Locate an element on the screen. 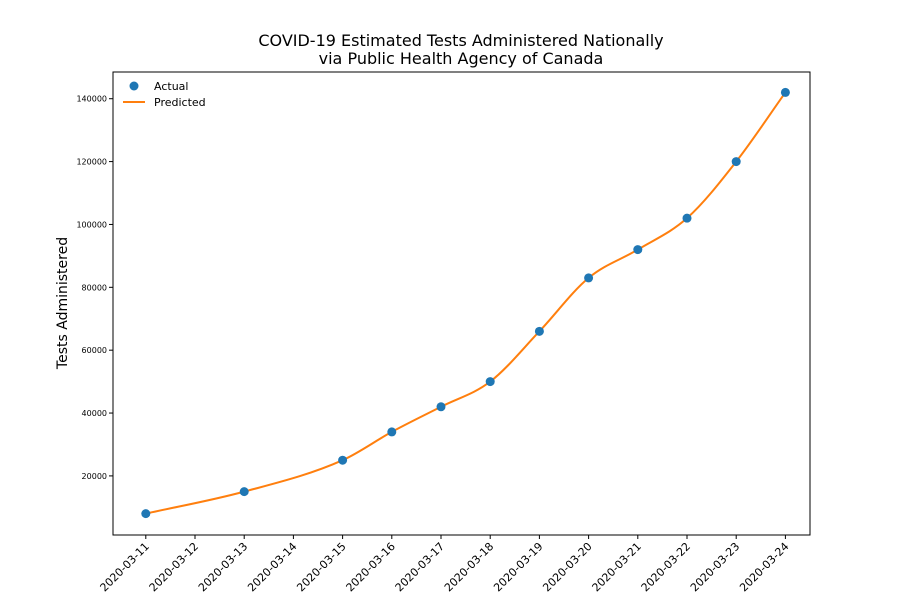 This screenshot has width=900, height=604. y-tick-label: 80000 is located at coordinates (94, 287).